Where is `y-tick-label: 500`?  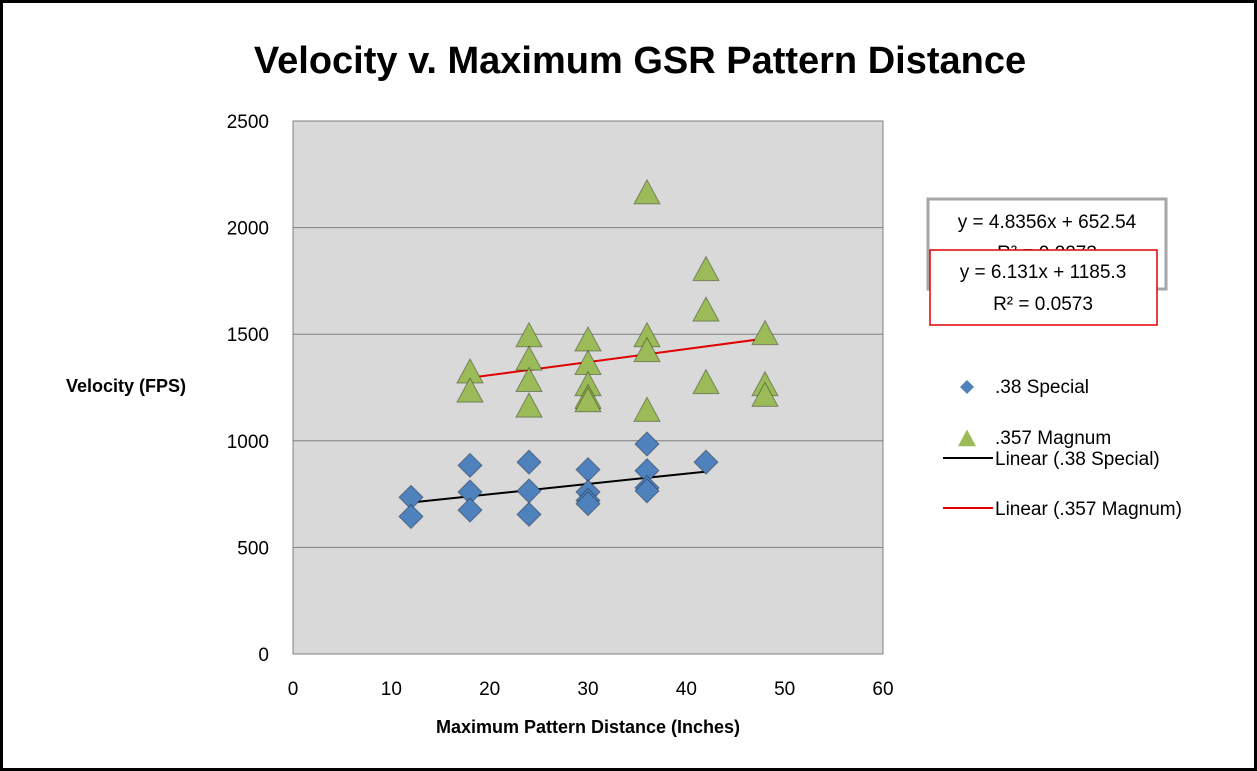 y-tick-label: 500 is located at coordinates (253, 548).